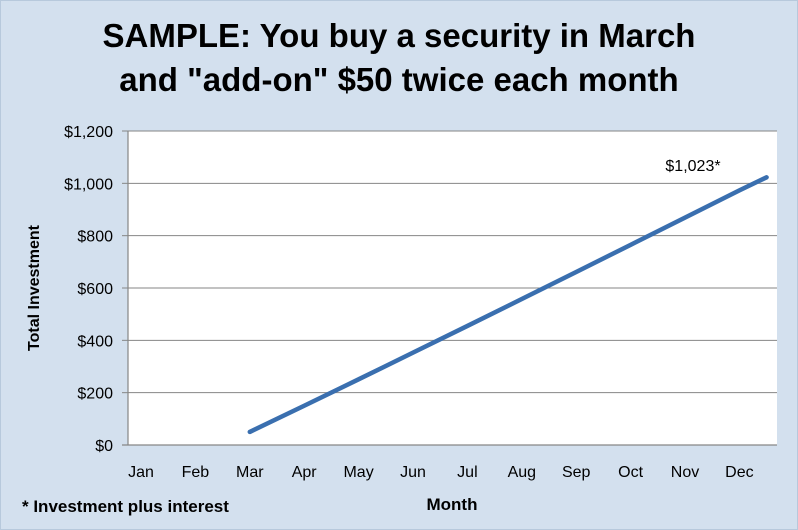 This screenshot has height=530, width=798. Describe the element at coordinates (305, 472) in the screenshot. I see `x-tick-label: Apr` at that location.